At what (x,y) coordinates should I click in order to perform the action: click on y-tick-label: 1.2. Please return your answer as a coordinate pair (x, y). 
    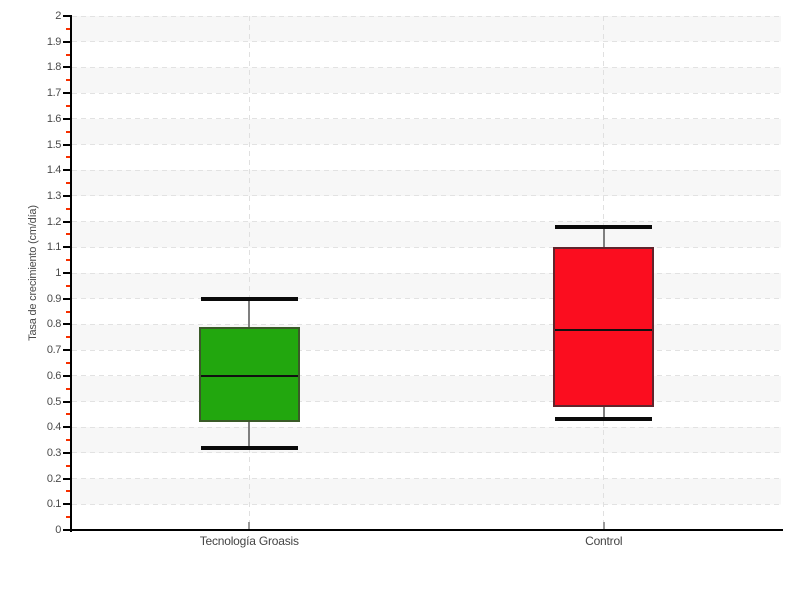
    Looking at the image, I should click on (53, 221).